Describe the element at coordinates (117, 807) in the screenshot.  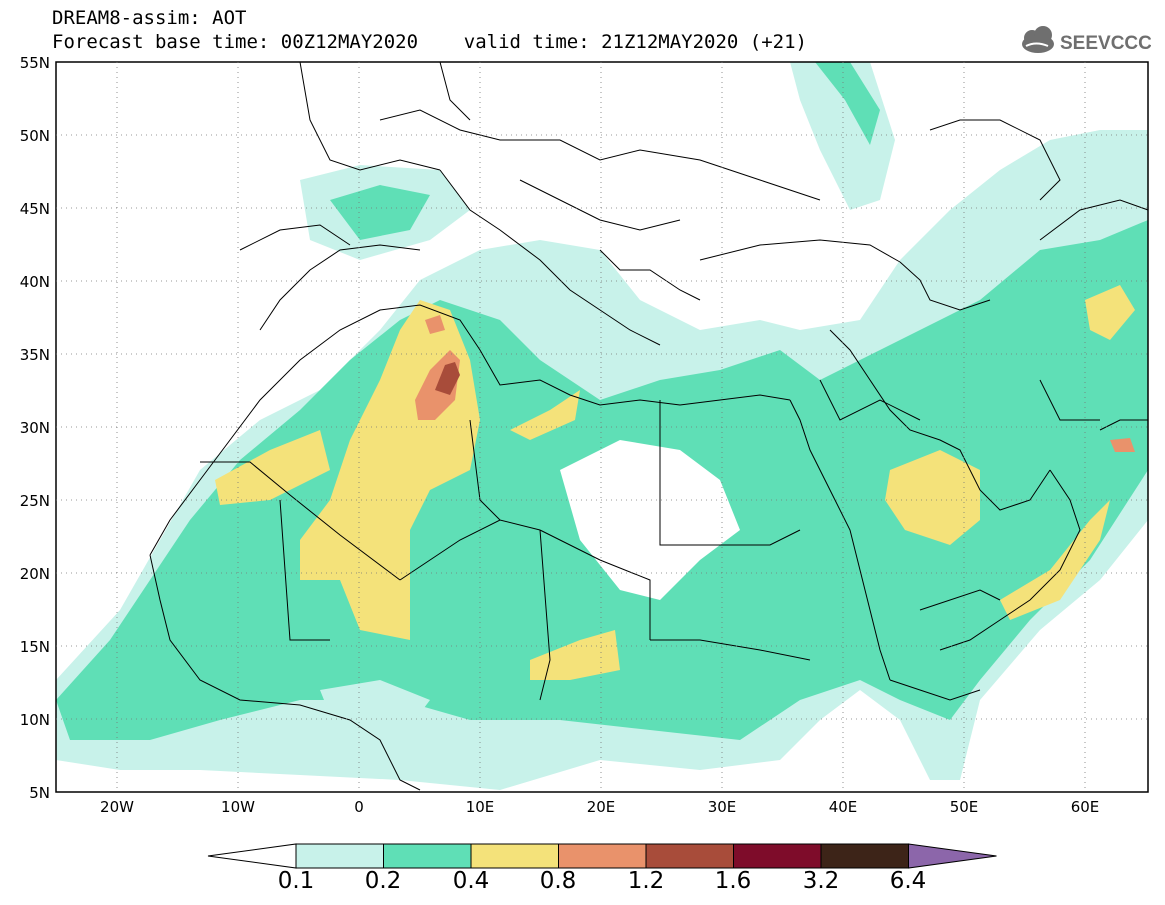
I see `lon-label: 20W` at that location.